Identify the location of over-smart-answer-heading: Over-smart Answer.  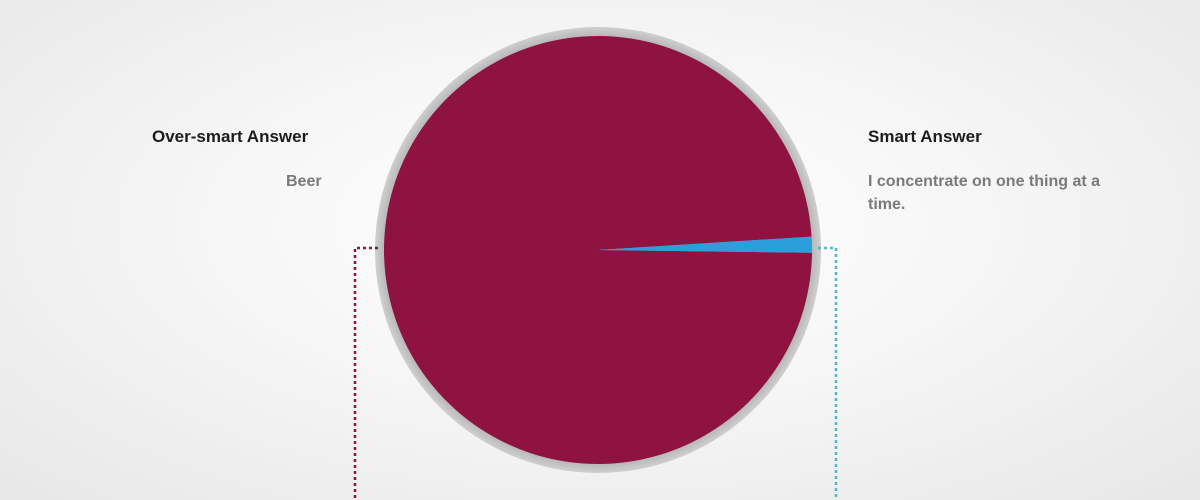
(230, 136).